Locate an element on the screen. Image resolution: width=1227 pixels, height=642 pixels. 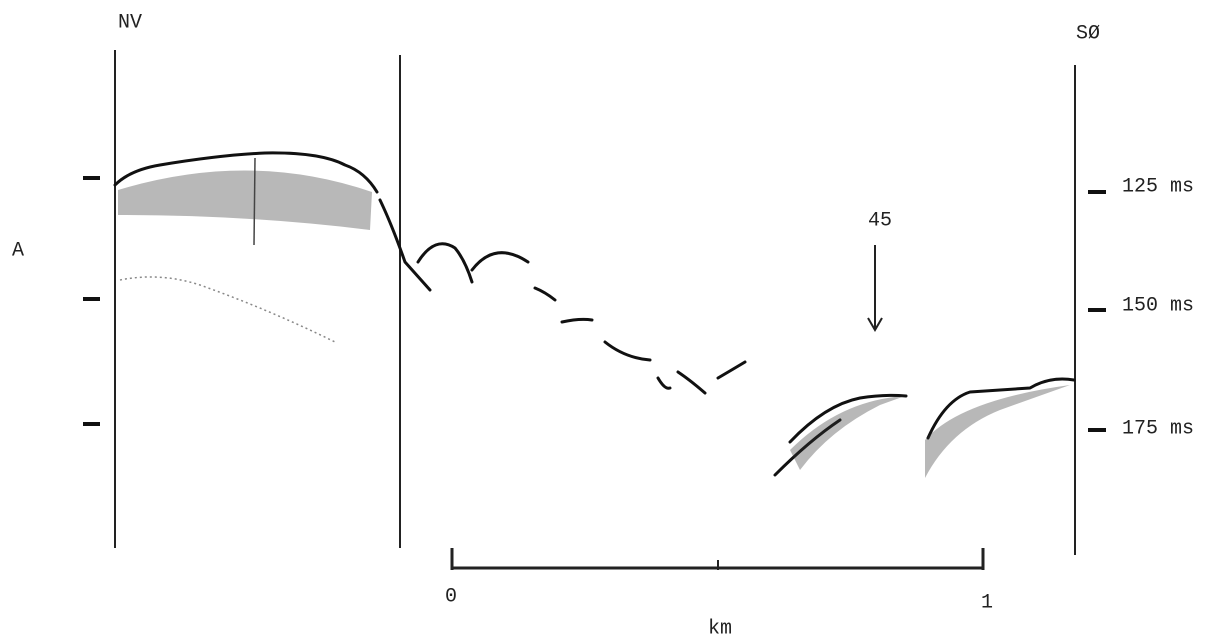
scale-start: 0 is located at coordinates (451, 596).